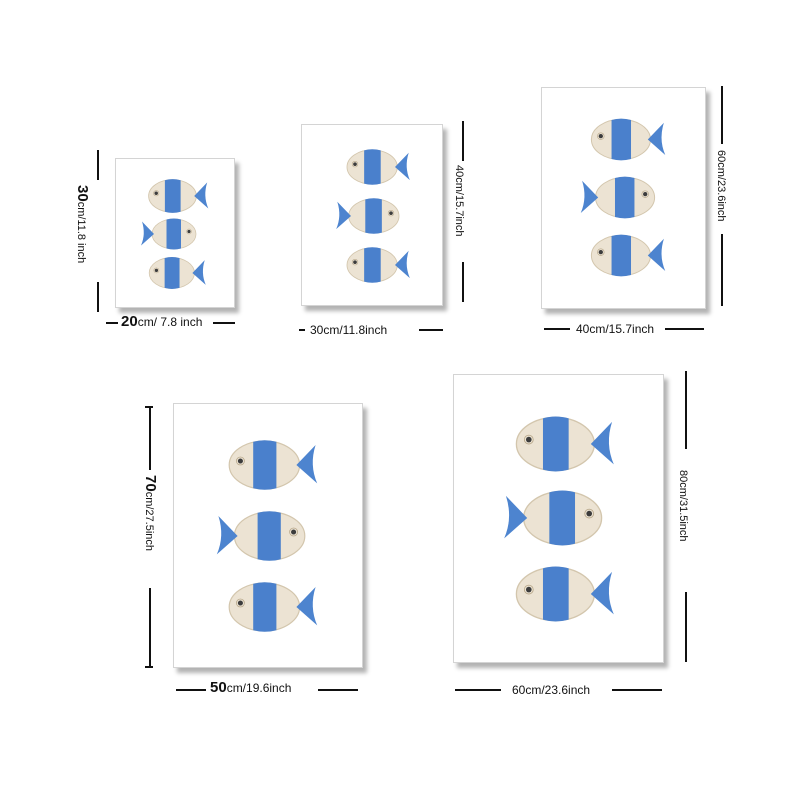 This screenshot has height=800, width=800. I want to click on canvas-40x60, so click(623, 198).